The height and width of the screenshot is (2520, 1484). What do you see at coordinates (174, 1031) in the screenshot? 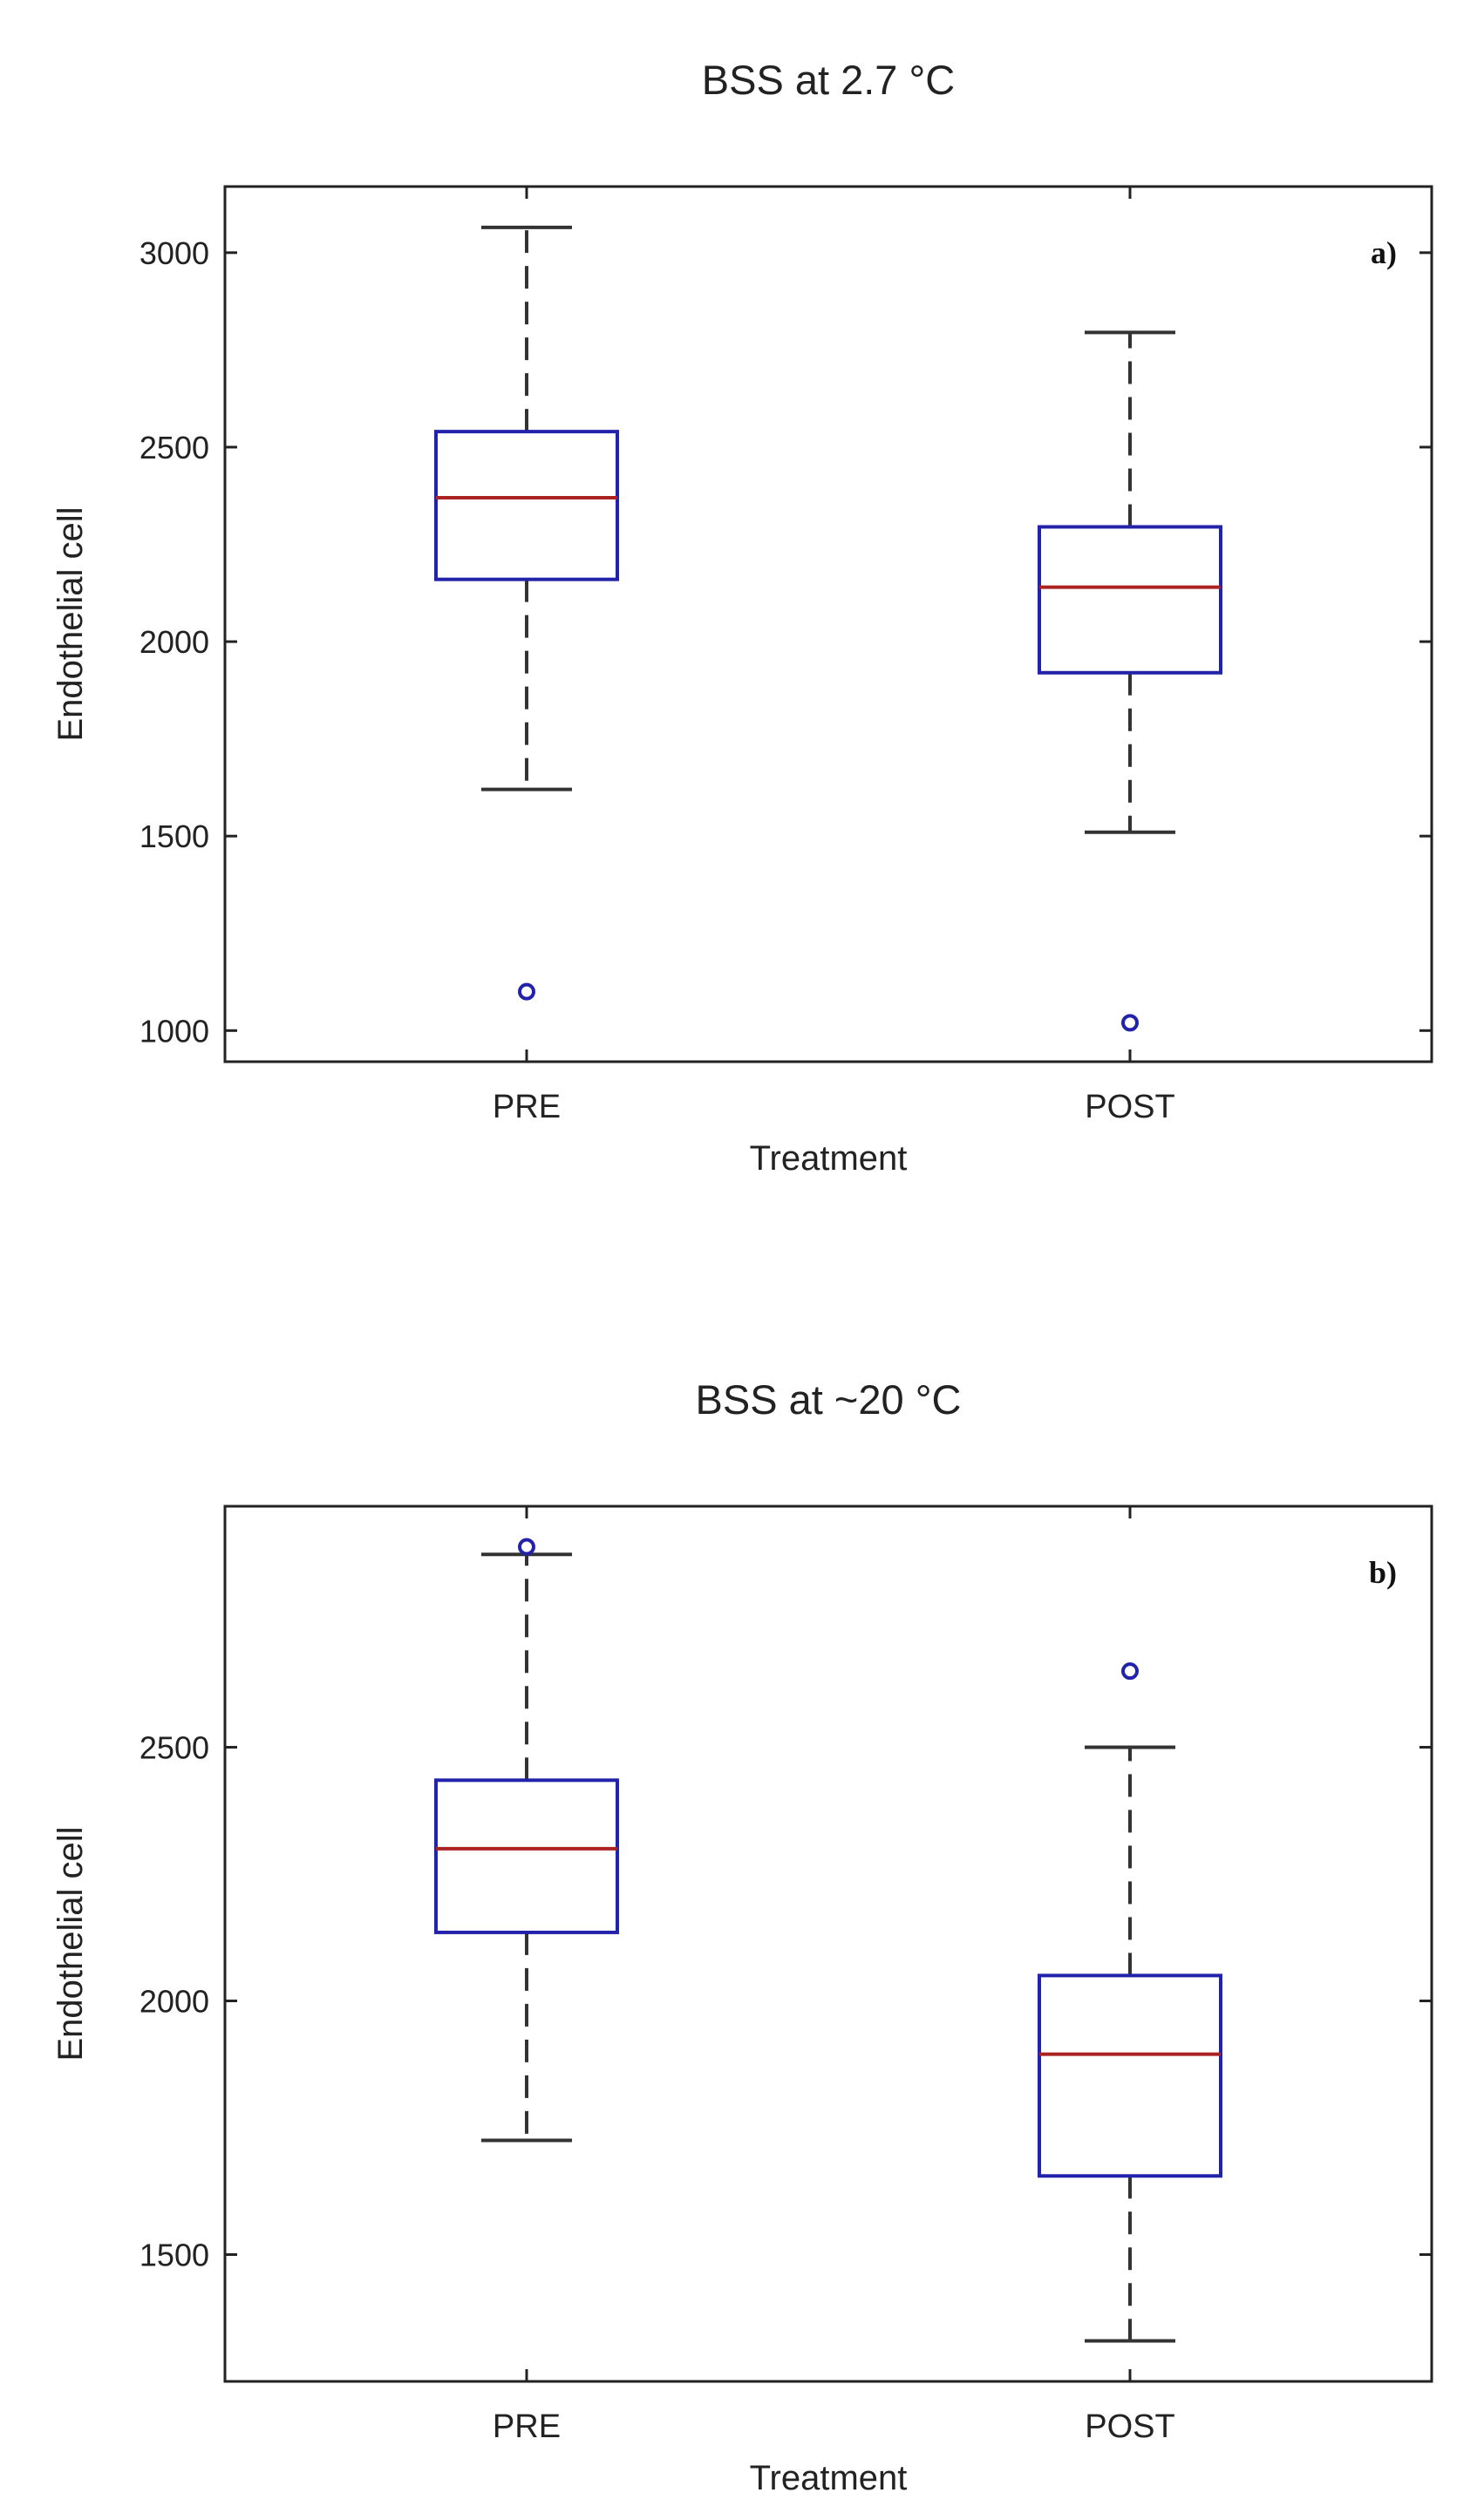
I see `y-tick-label: 1000` at bounding box center [174, 1031].